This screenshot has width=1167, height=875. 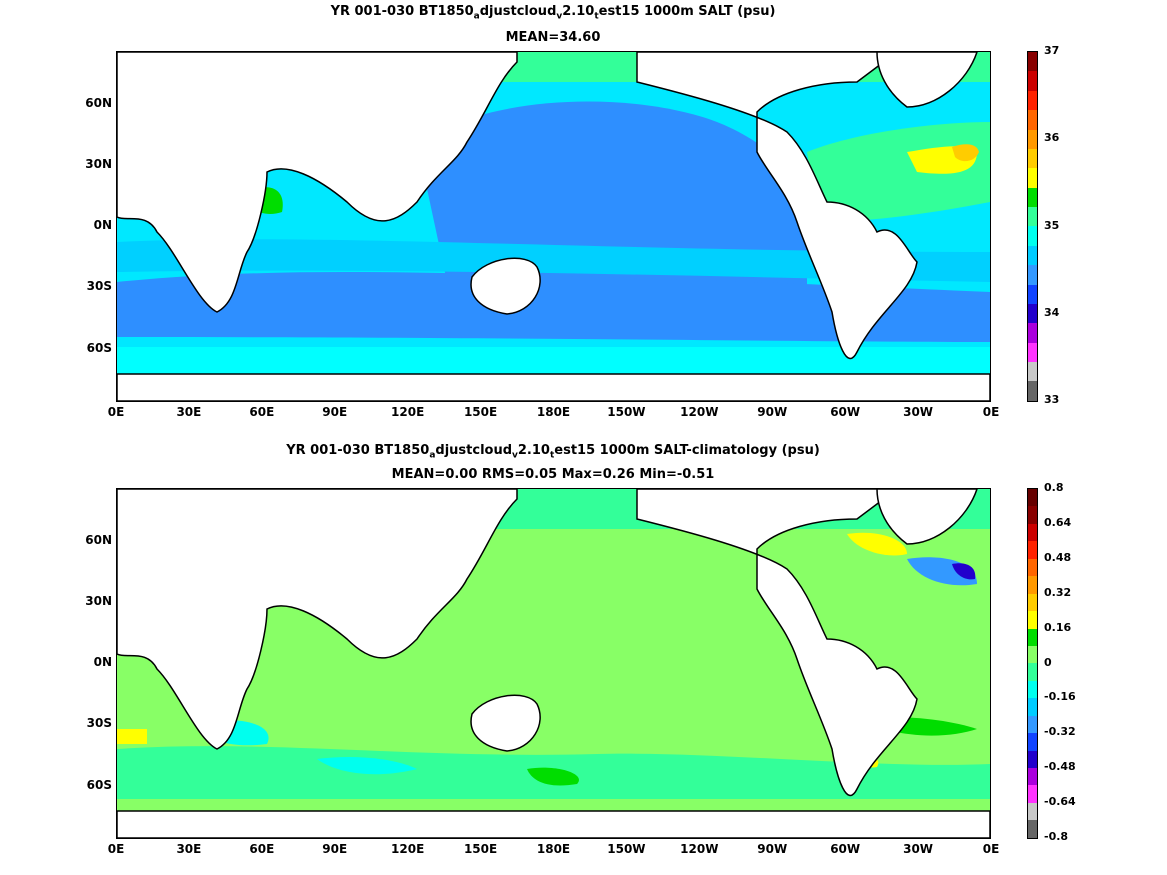 What do you see at coordinates (1052, 50) in the screenshot?
I see `colorbar-label: 37` at bounding box center [1052, 50].